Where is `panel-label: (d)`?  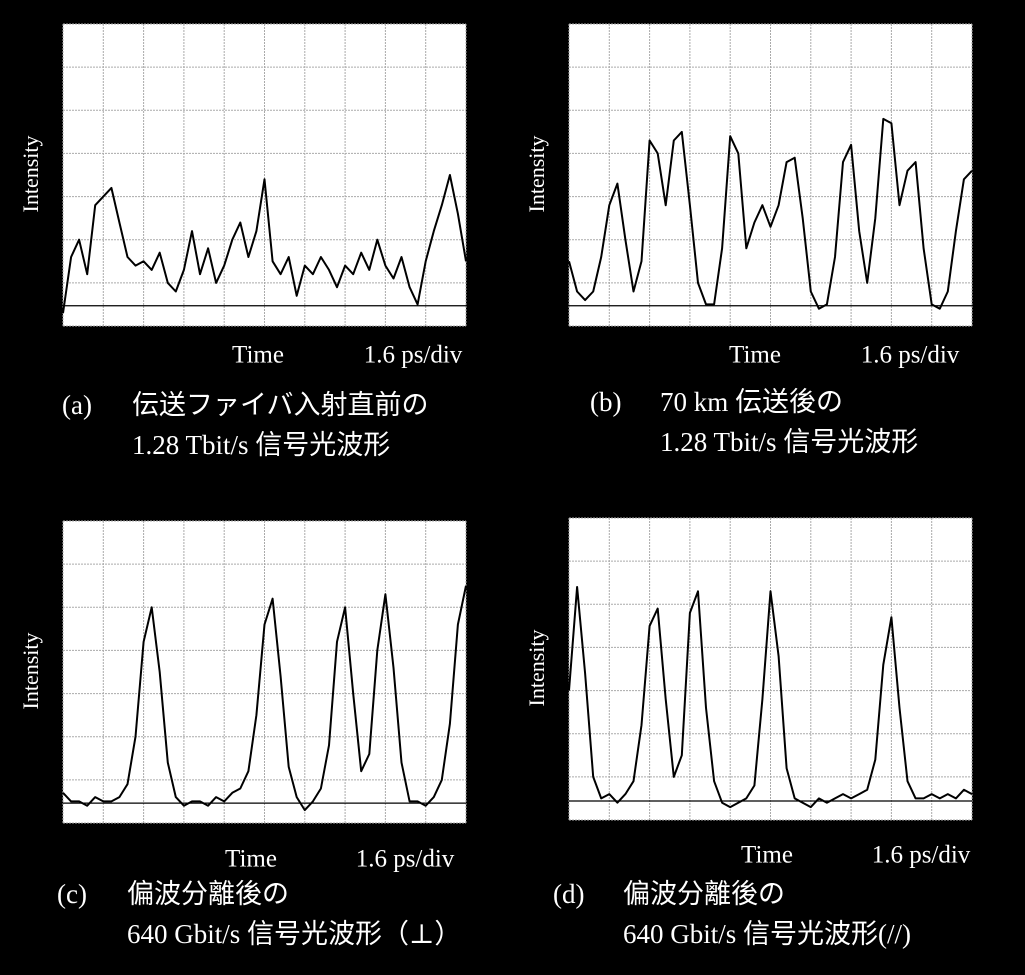 panel-label: (d) is located at coordinates (568, 894).